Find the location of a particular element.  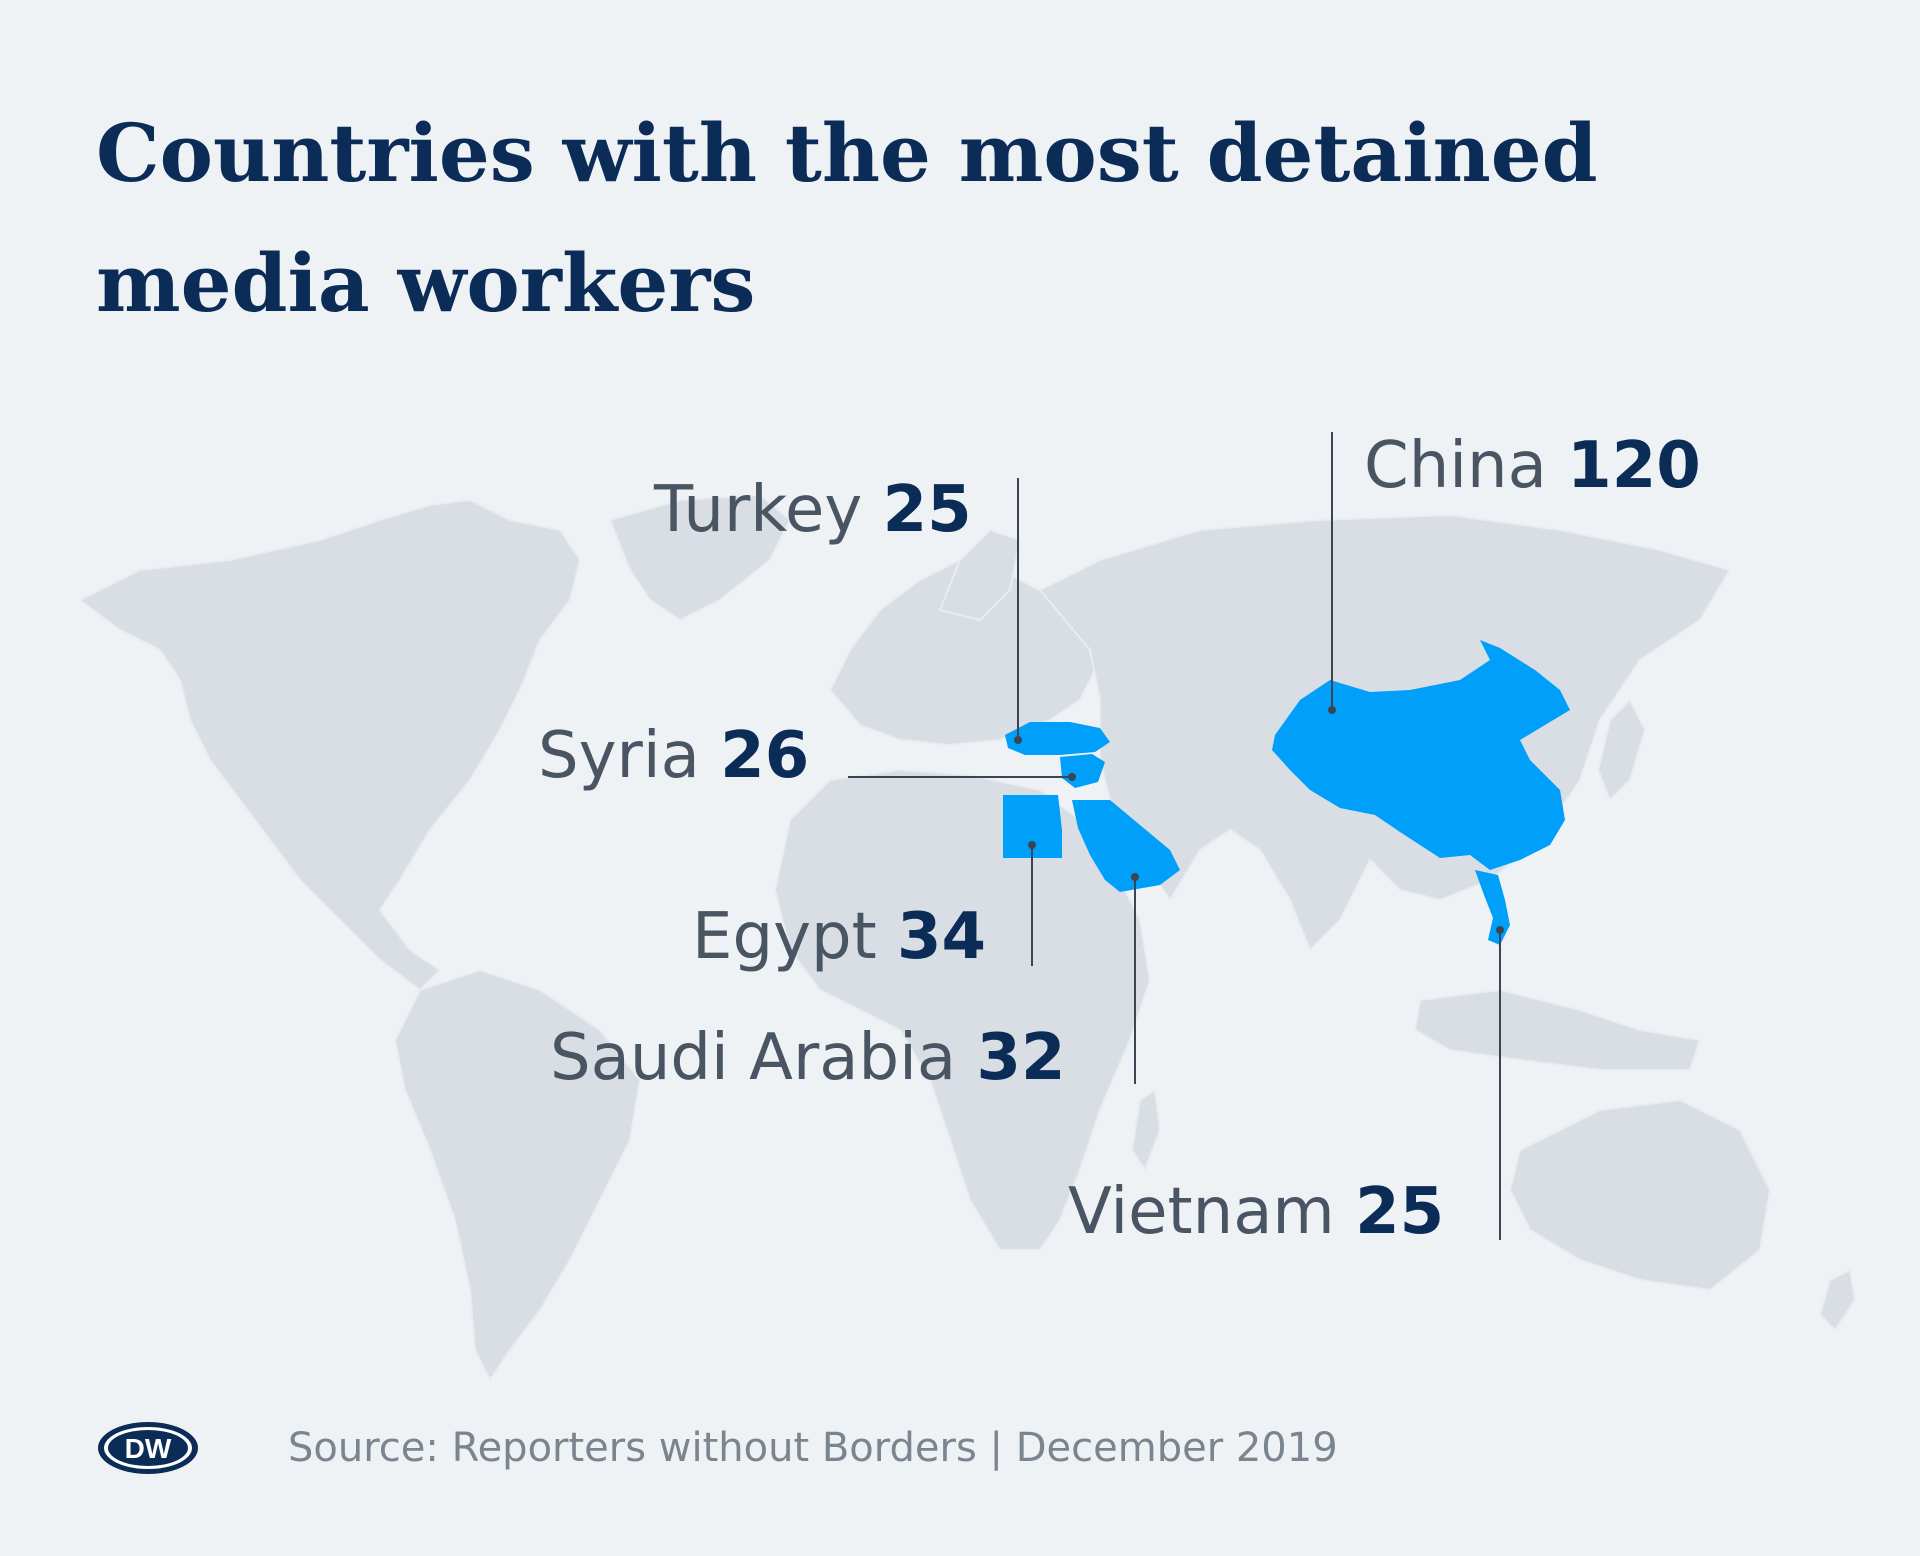

highlight-china is located at coordinates (1421, 755).